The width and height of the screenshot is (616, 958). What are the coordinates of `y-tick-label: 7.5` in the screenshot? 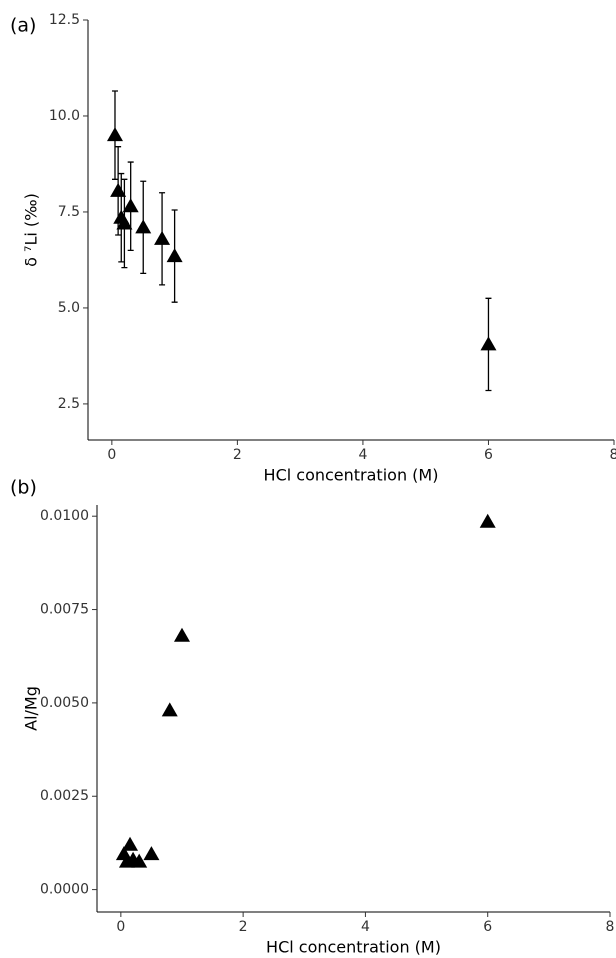 It's located at (69, 212).